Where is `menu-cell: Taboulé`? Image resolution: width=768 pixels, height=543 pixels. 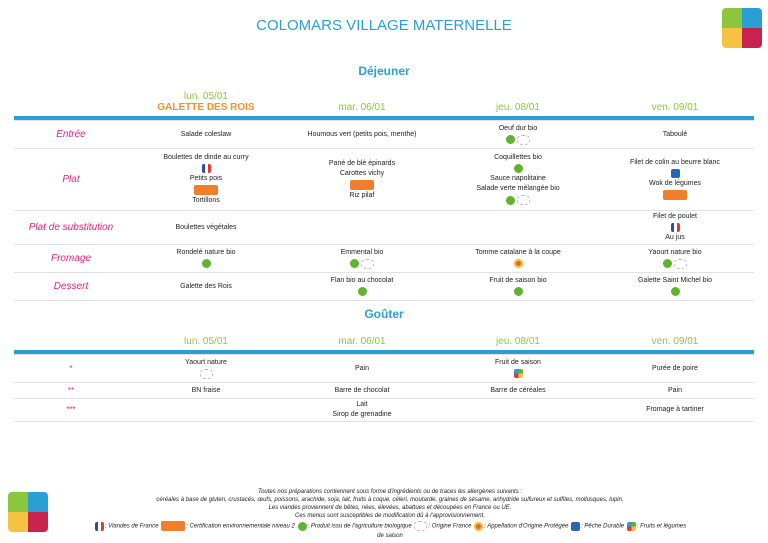
menu-cell: Taboulé is located at coordinates (675, 134).